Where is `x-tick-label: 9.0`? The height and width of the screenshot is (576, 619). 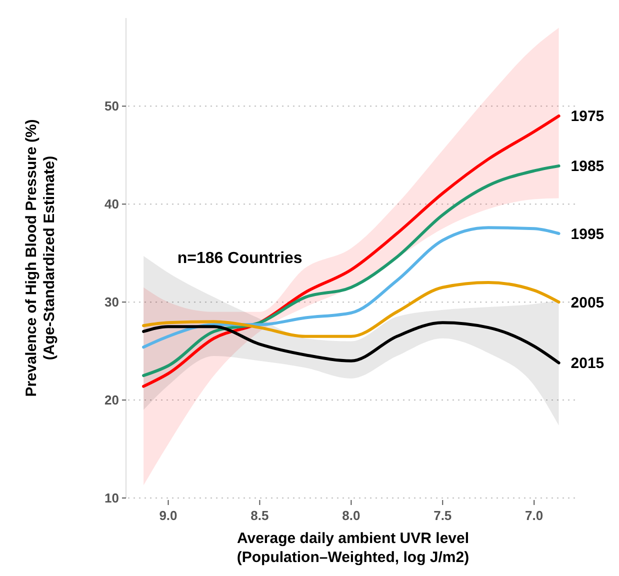
x-tick-label: 9.0 is located at coordinates (168, 515).